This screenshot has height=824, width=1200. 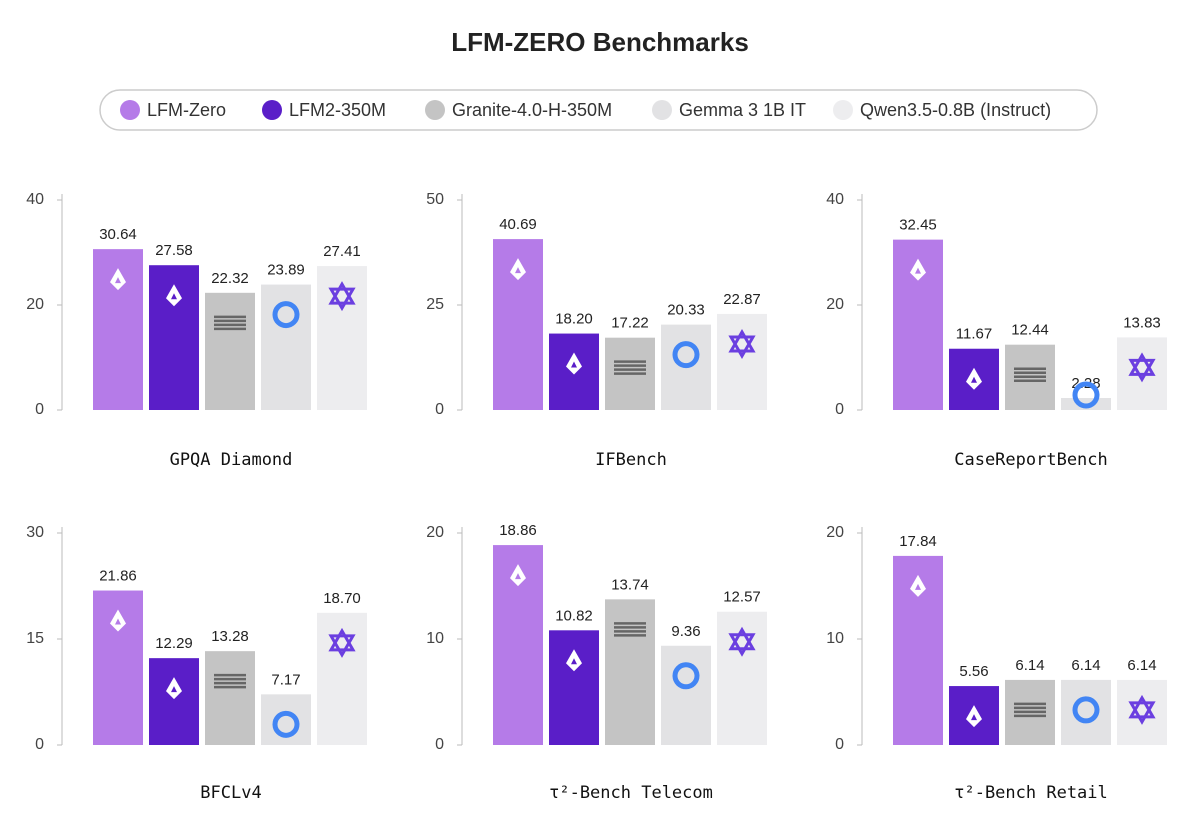 What do you see at coordinates (631, 793) in the screenshot?
I see `chart-title: τ²-Bench Telecom` at bounding box center [631, 793].